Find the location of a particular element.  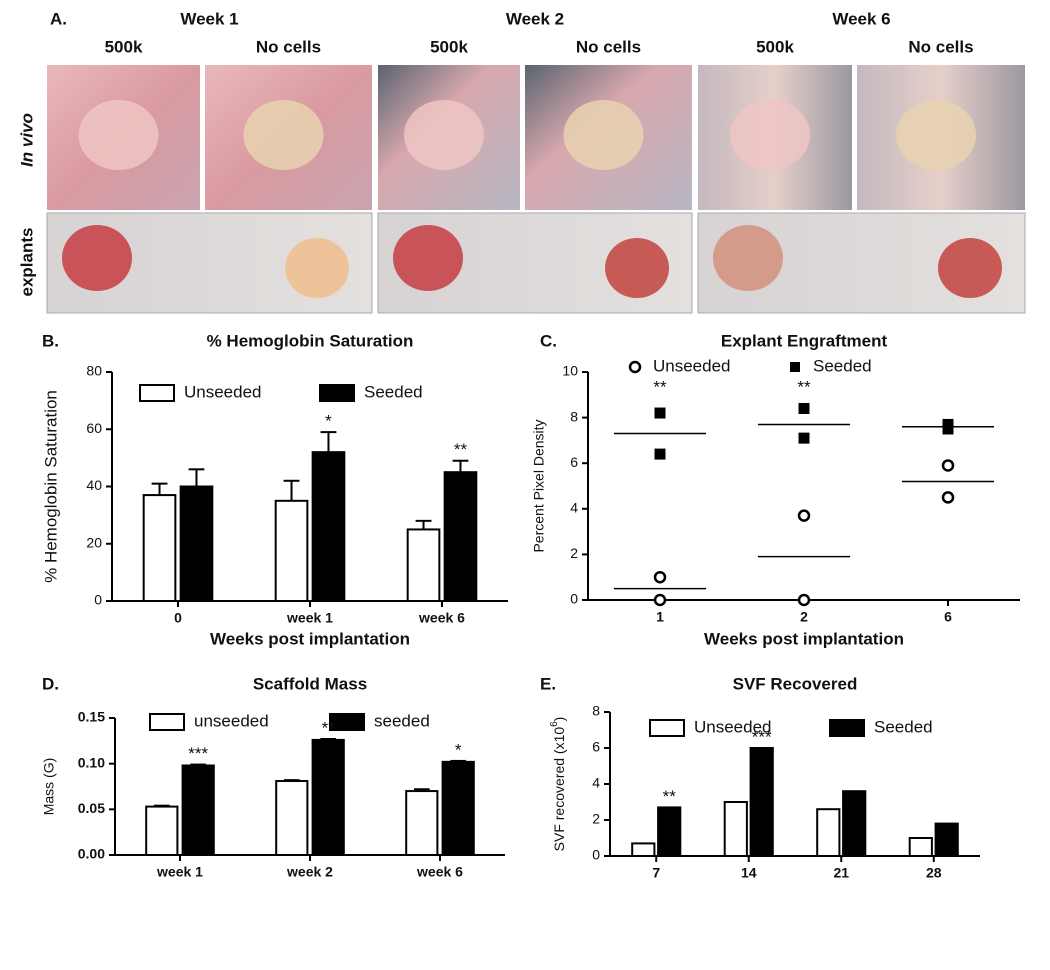

y-tick-label: 0.10 is located at coordinates (91, 762).